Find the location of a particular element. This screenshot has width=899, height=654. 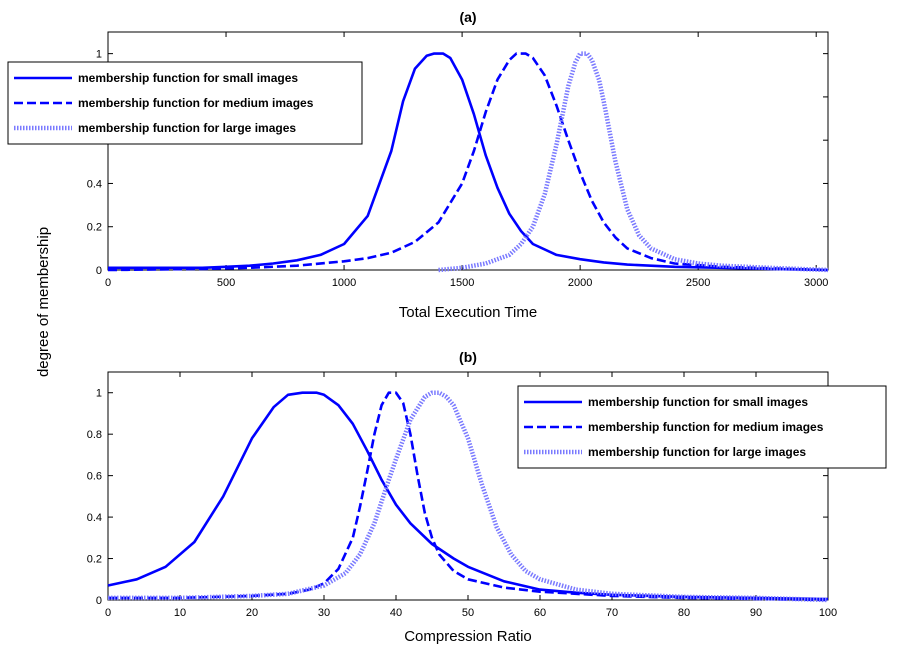

x-axis-label: Total Execution Time is located at coordinates (468, 312).